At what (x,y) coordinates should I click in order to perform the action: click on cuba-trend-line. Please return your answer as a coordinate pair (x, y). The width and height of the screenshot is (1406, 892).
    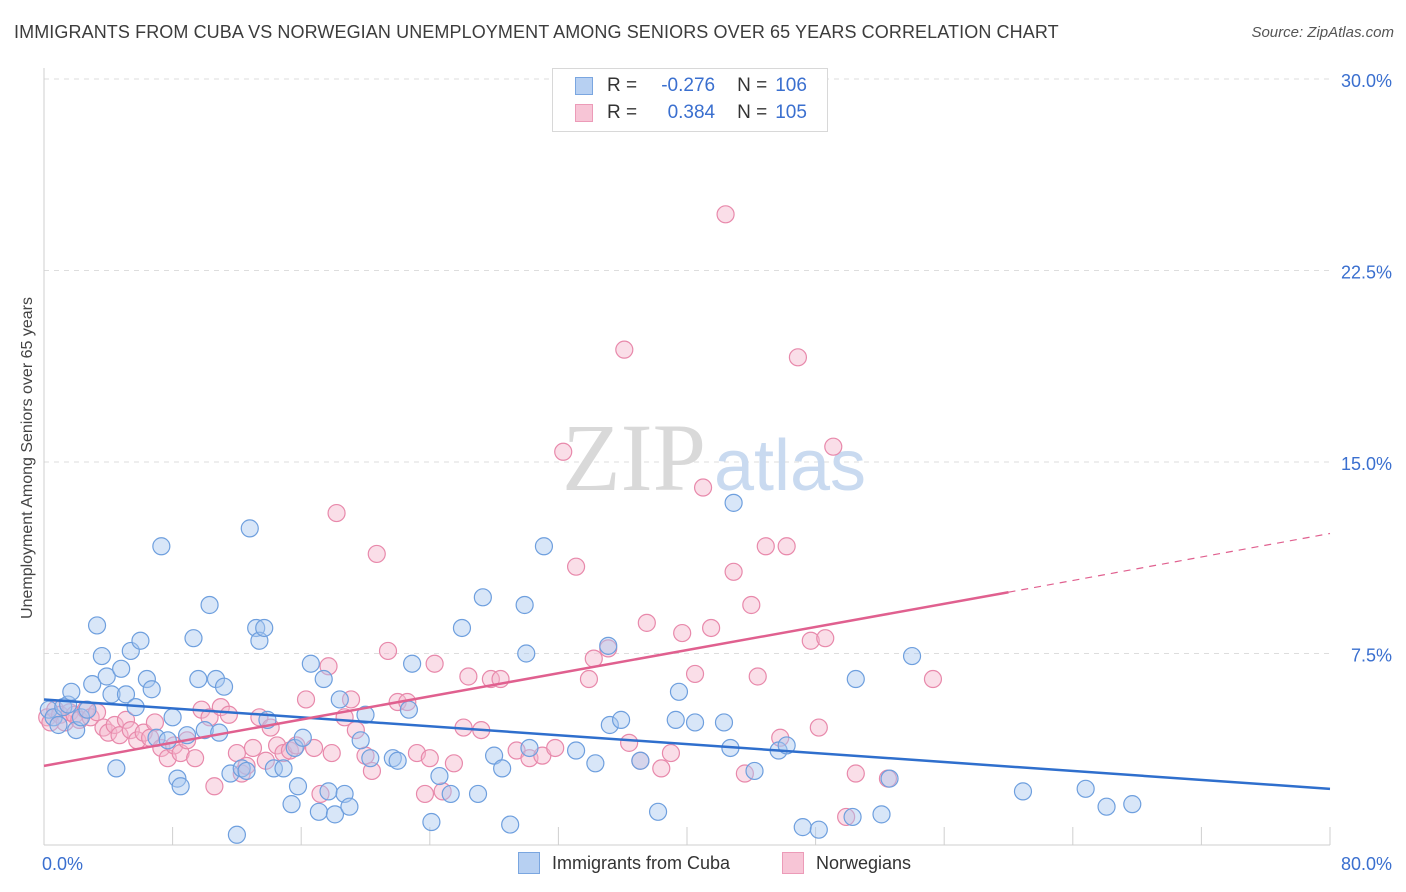
    Looking at the image, I should click on (687, 744).